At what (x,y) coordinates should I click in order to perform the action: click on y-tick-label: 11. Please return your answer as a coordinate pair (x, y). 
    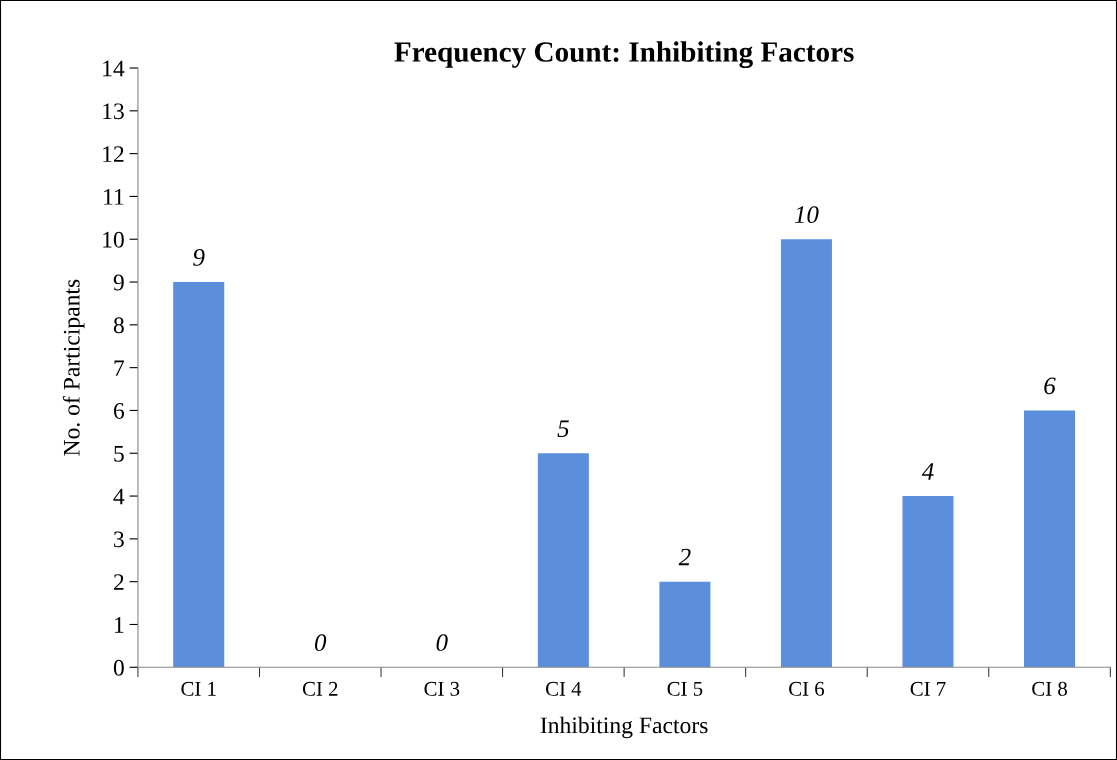
    Looking at the image, I should click on (114, 197).